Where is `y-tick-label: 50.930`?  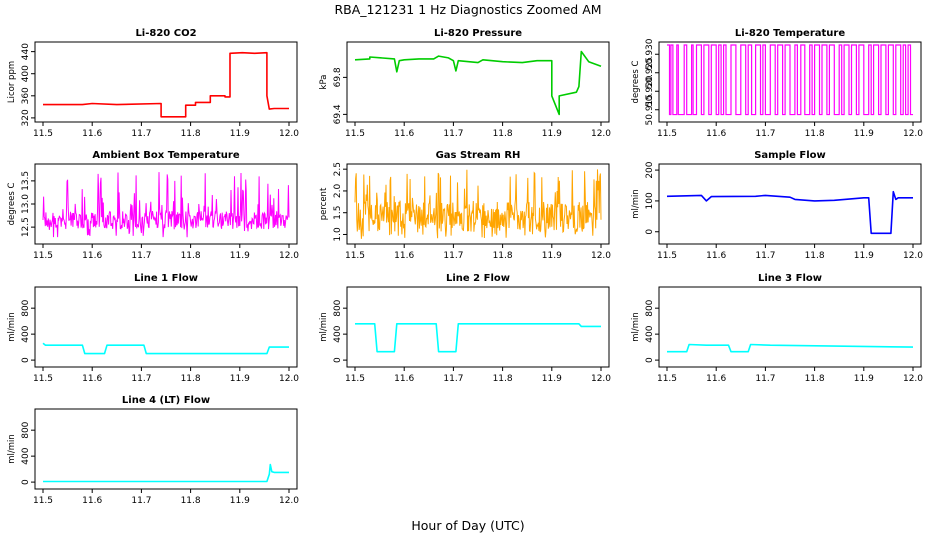 y-tick-label: 50.930 is located at coordinates (650, 54).